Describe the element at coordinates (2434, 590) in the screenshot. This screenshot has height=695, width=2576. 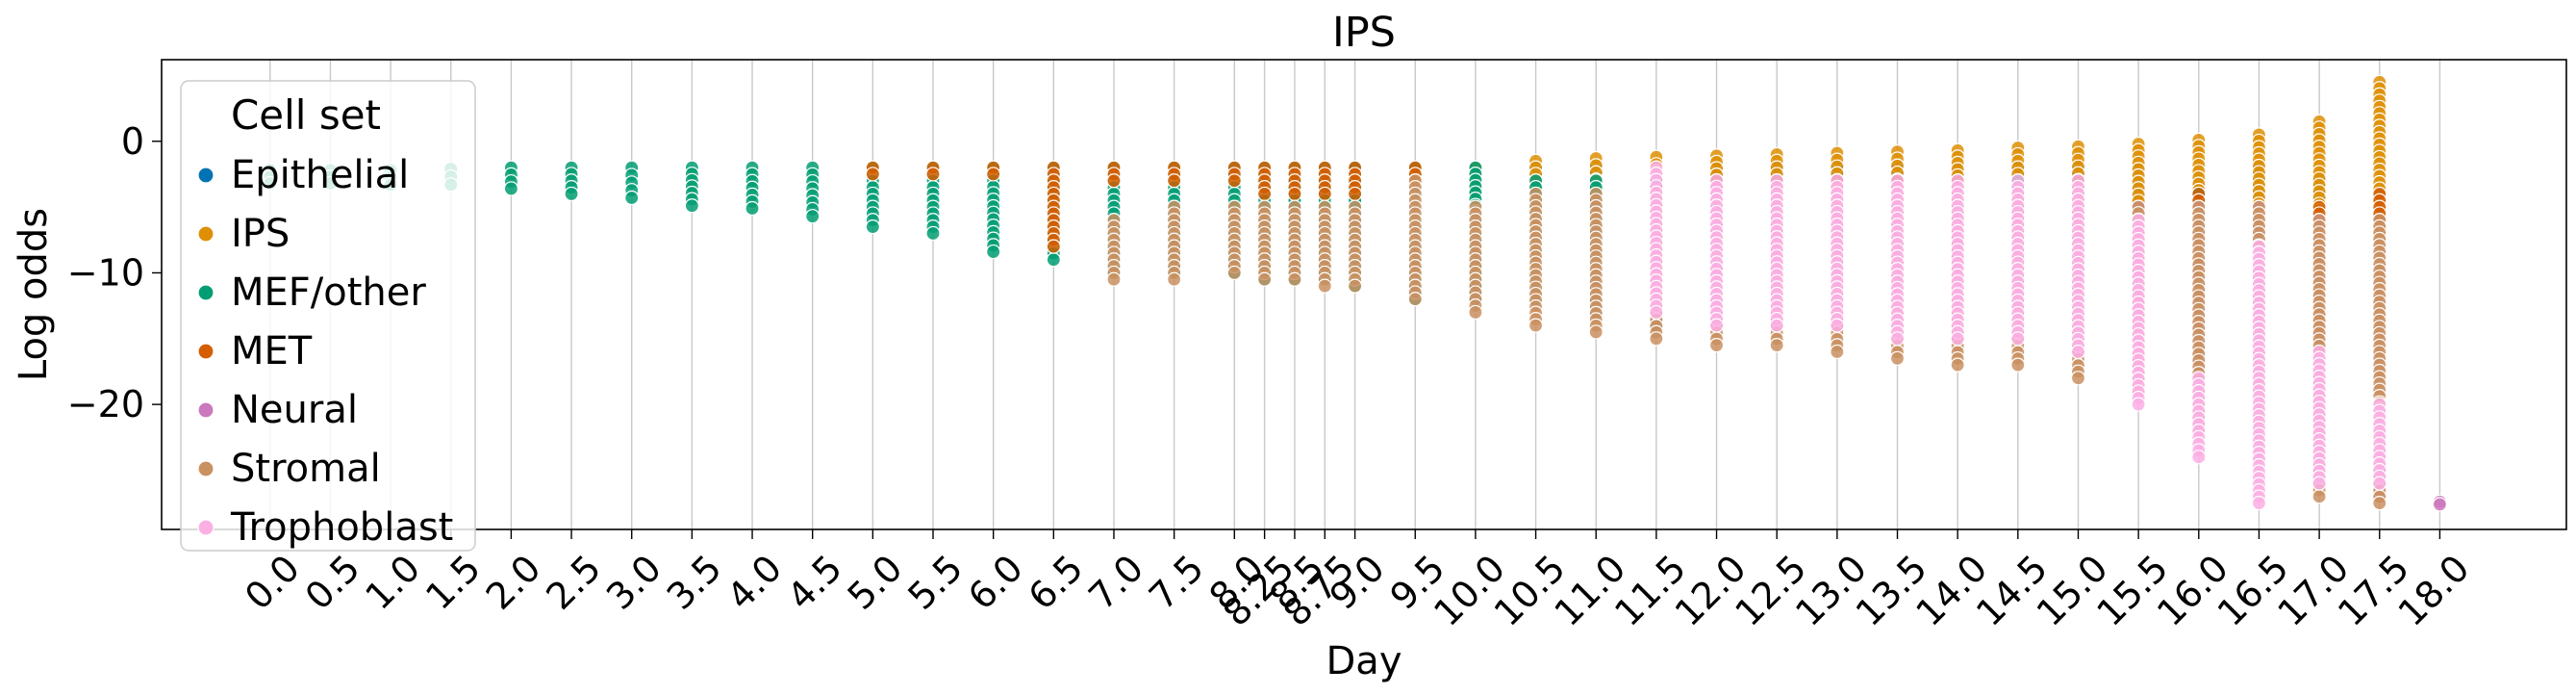
I see `x-tick-label: 18.0` at that location.